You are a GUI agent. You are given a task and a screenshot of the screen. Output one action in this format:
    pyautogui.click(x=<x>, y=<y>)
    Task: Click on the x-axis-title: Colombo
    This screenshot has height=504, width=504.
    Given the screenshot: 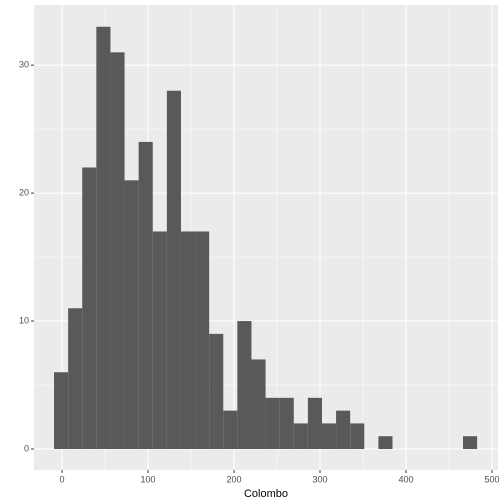 What is the action you would take?
    pyautogui.click(x=266, y=494)
    